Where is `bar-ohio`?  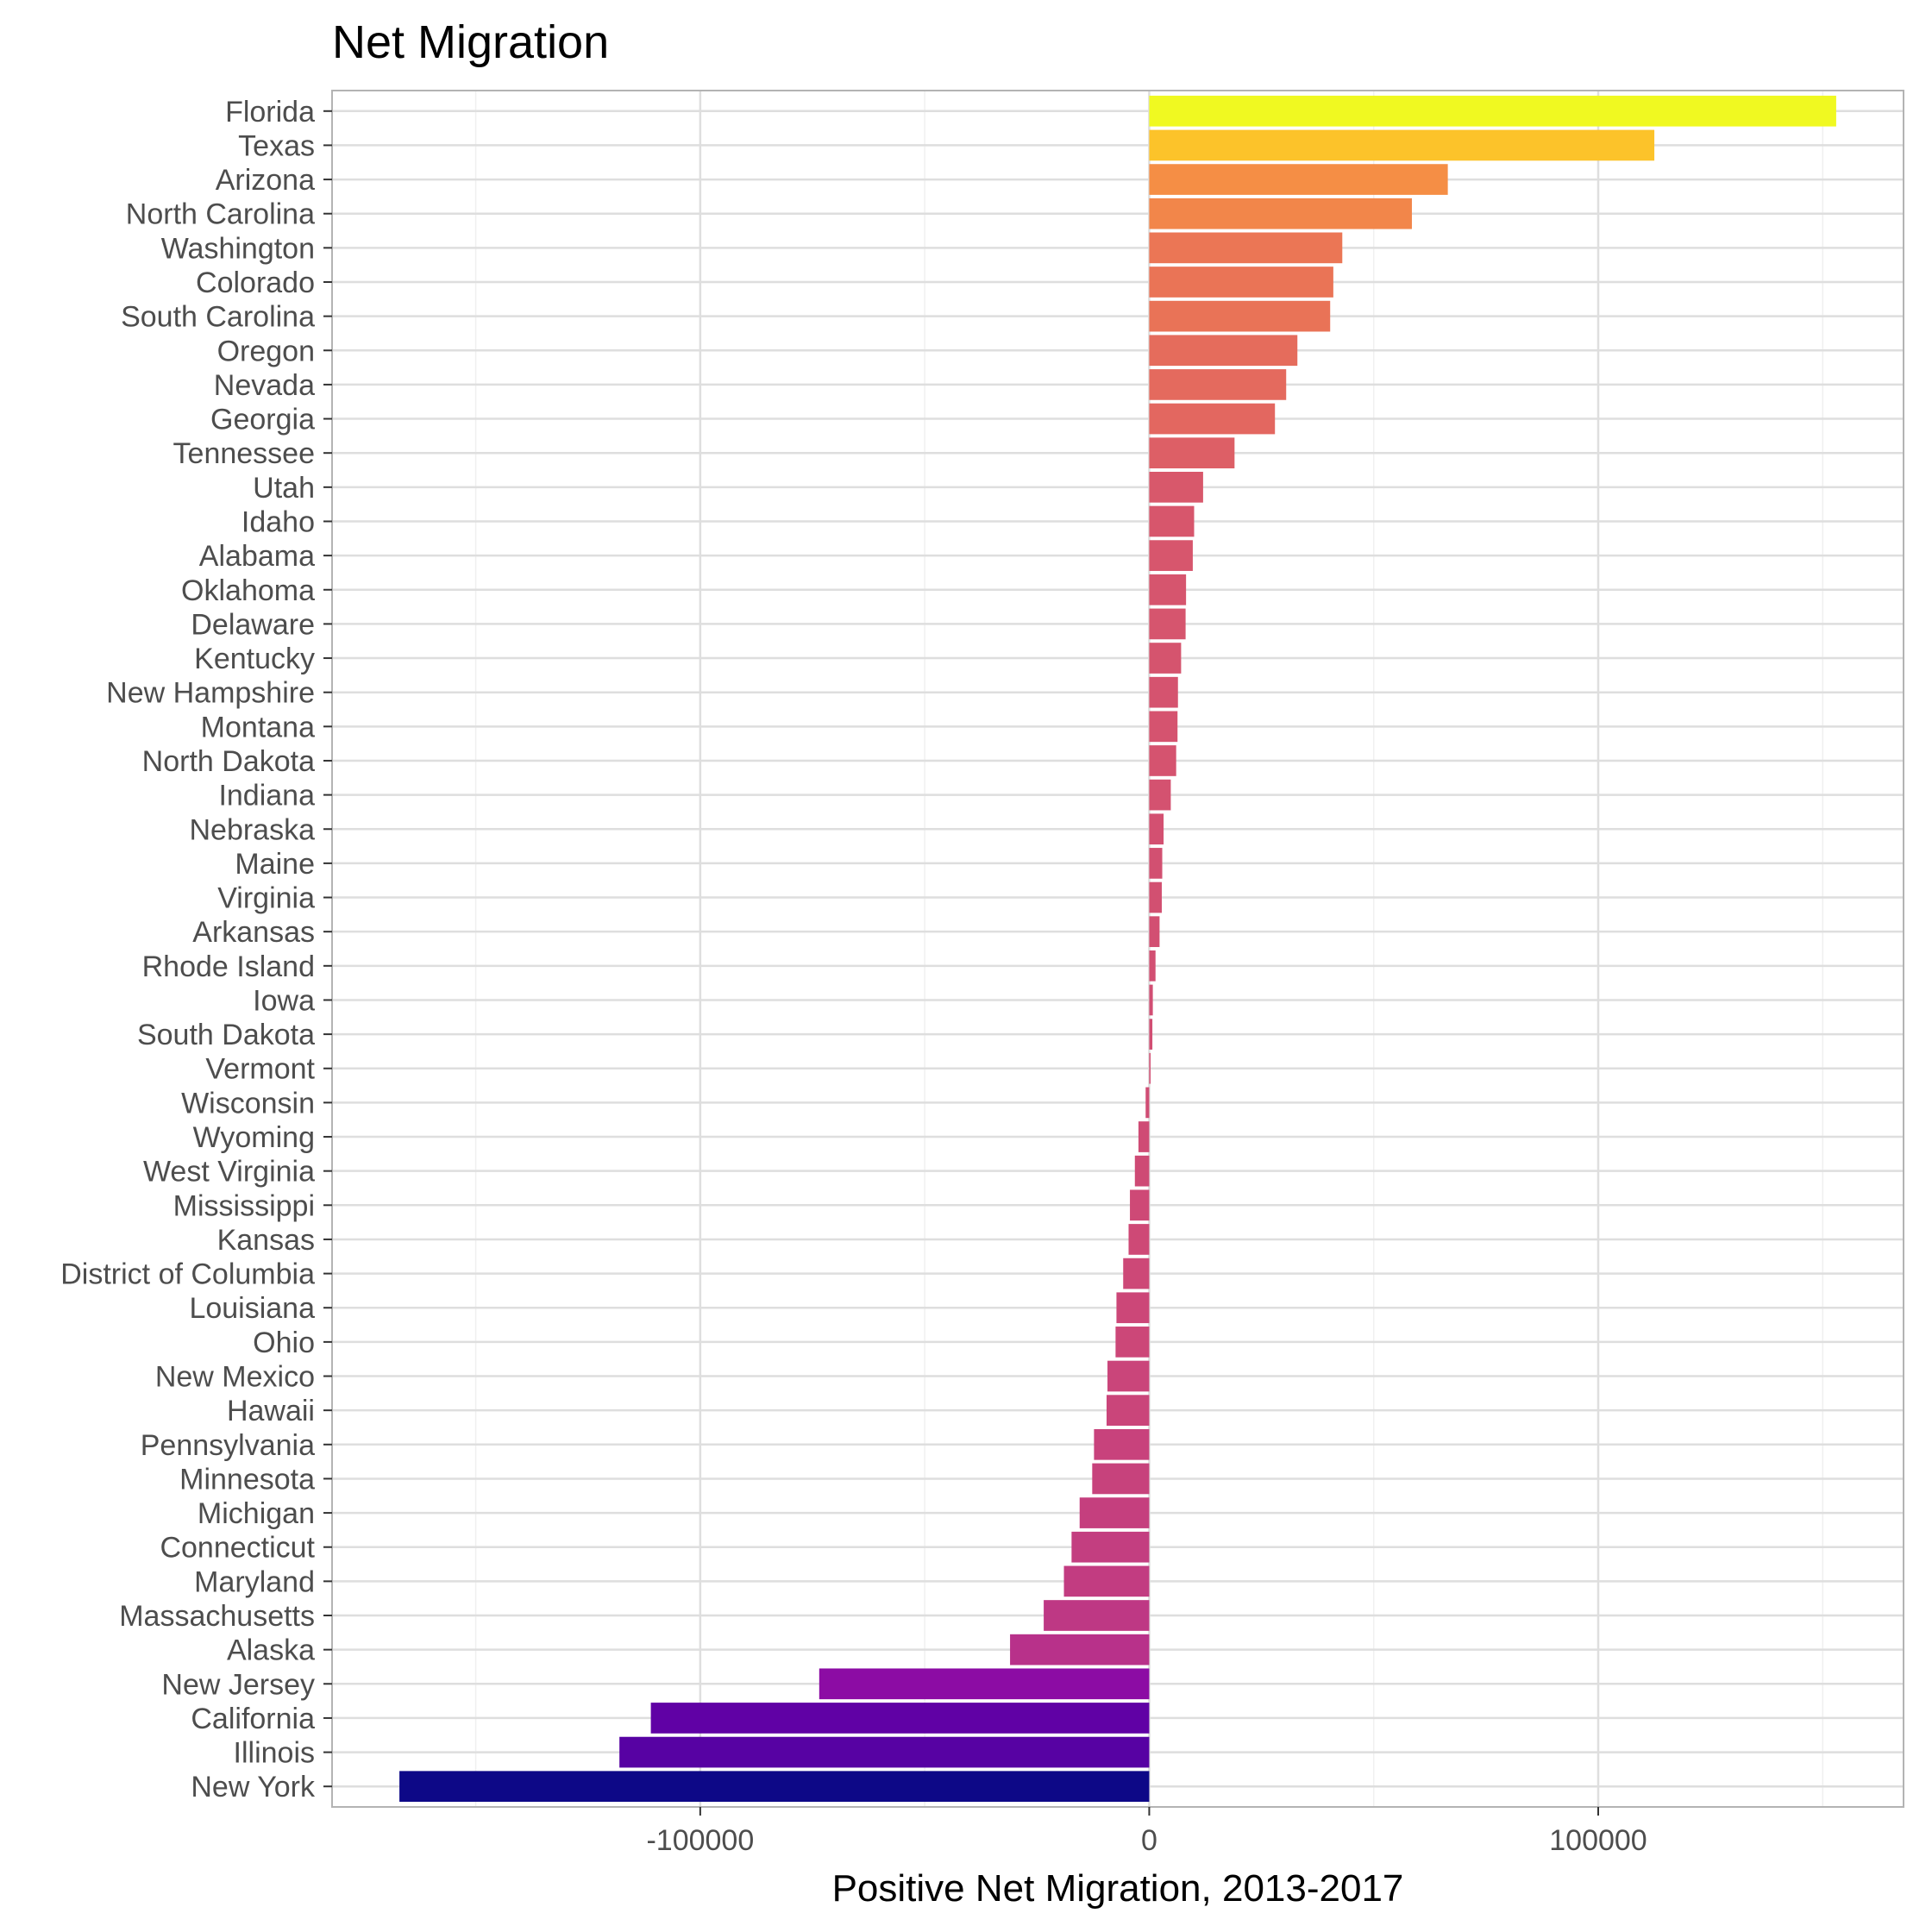 bar-ohio is located at coordinates (1132, 1342).